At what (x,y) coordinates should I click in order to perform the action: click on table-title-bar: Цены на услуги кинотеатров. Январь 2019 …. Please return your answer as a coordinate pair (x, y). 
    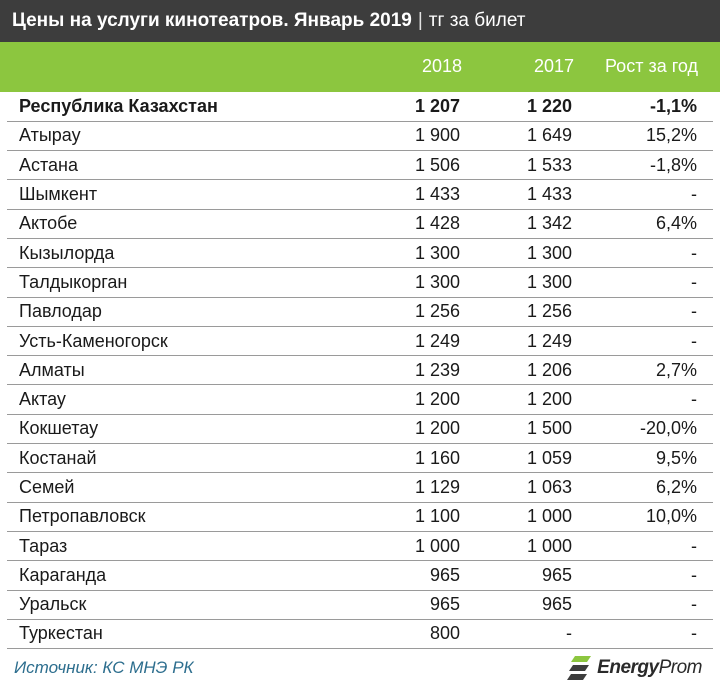
    Looking at the image, I should click on (360, 21).